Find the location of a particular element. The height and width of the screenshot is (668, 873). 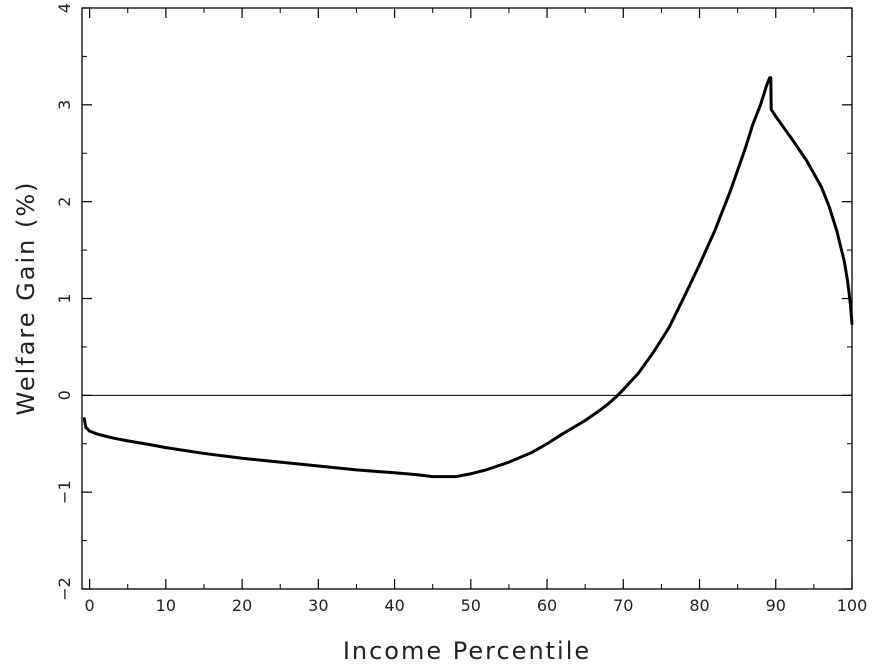

y-tick-label: 2 is located at coordinates (64, 202).